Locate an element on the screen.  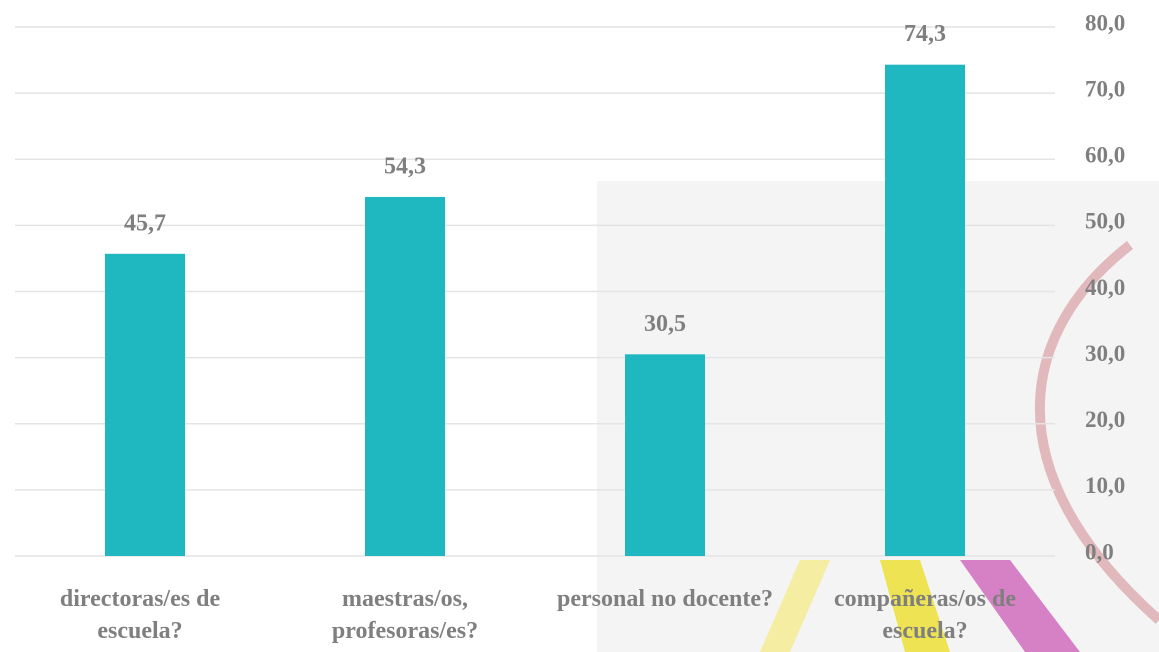
y-tick-label: 70,0 is located at coordinates (1105, 88).